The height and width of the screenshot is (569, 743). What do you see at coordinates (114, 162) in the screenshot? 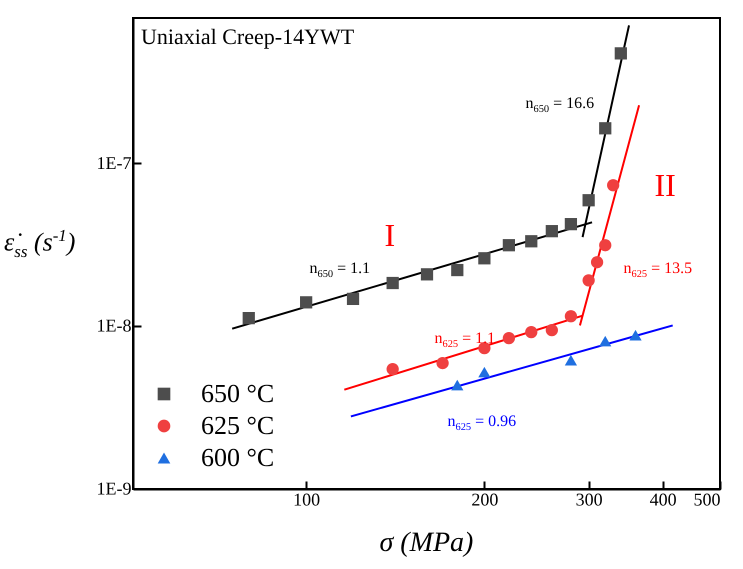
I see `y-tick-label: 1E-7` at bounding box center [114, 162].